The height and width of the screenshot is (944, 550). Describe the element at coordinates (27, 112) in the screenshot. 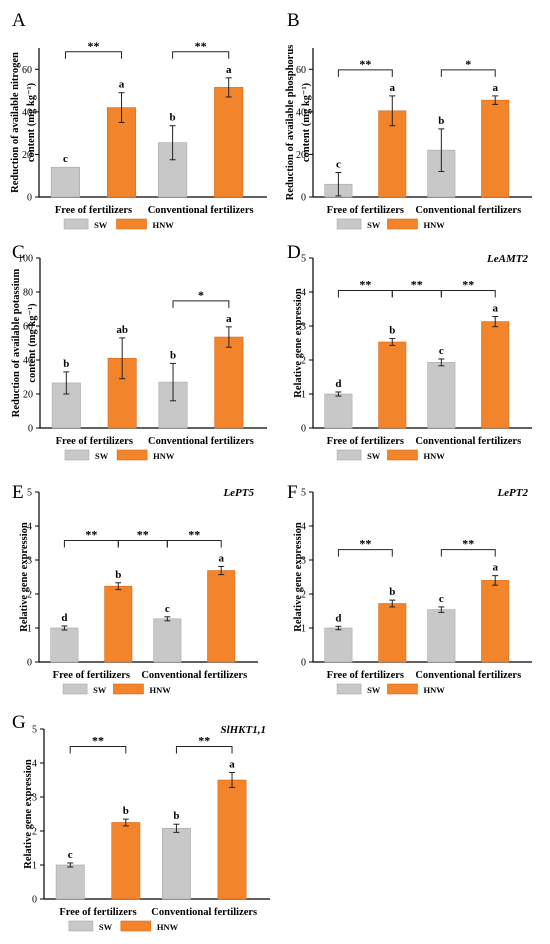

I see `y-tick-label: 40` at that location.